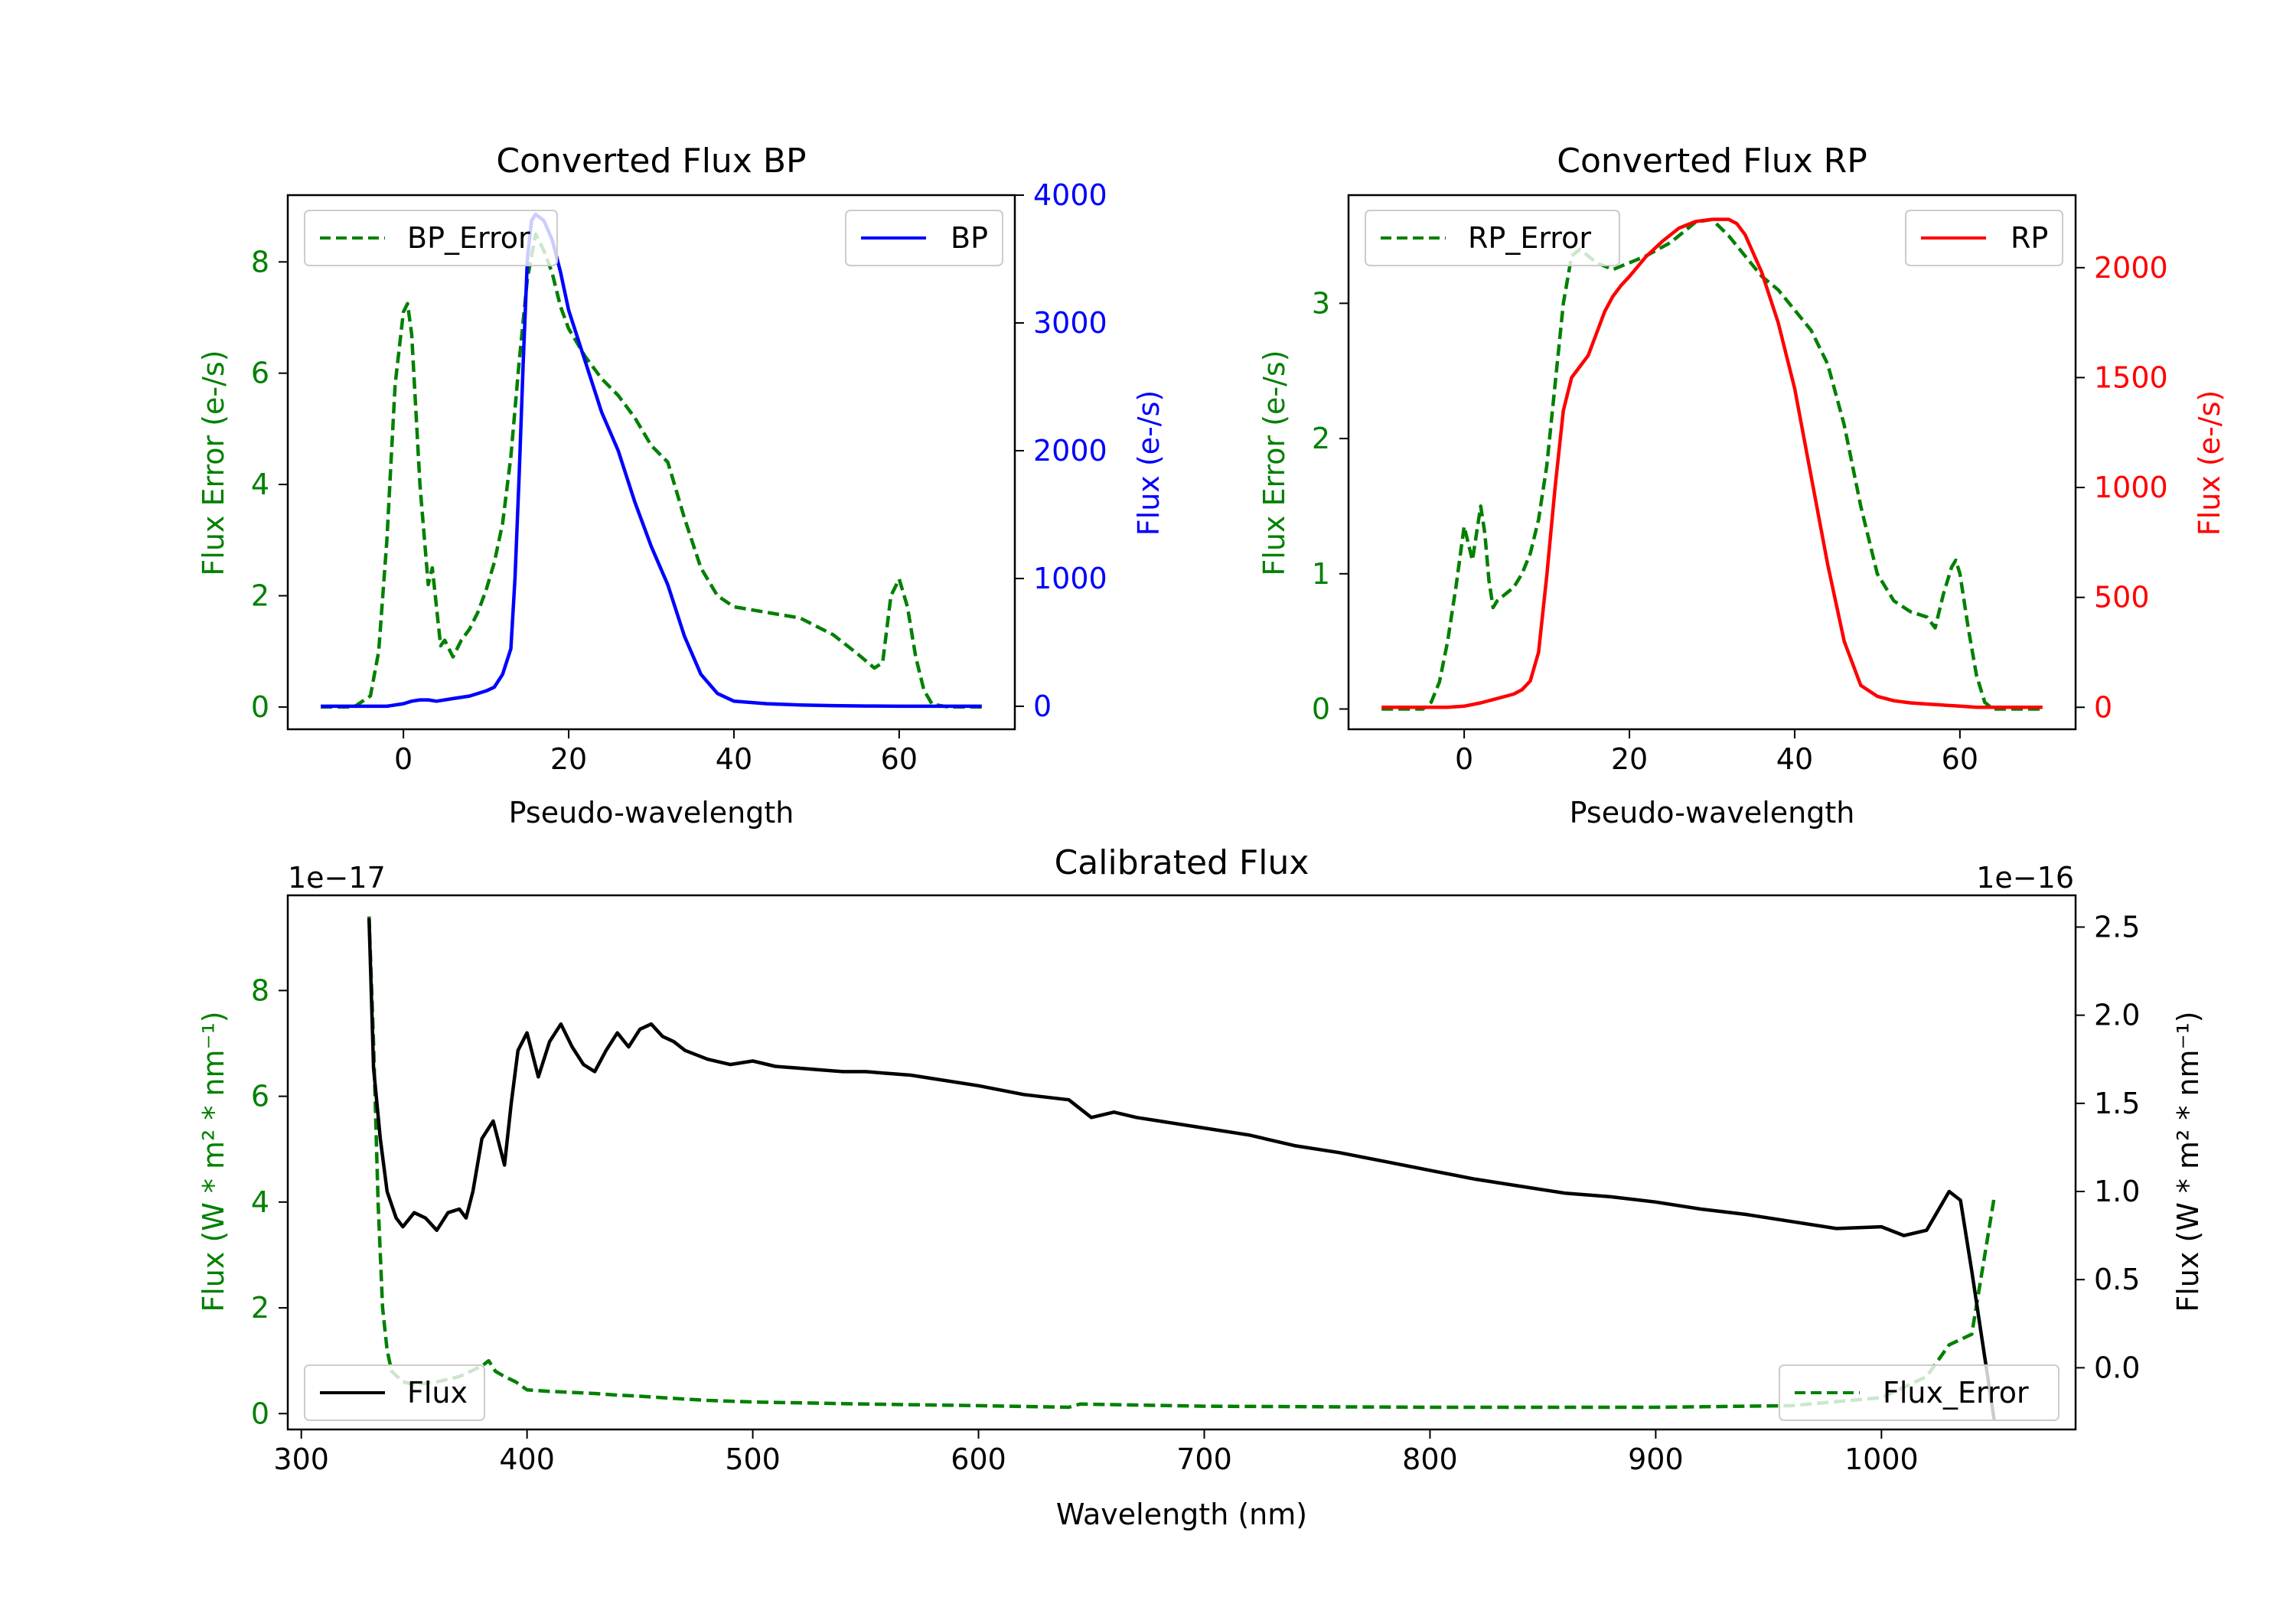  What do you see at coordinates (2117, 1015) in the screenshot?
I see `calibrated-ytick-right-label: 2.0` at bounding box center [2117, 1015].